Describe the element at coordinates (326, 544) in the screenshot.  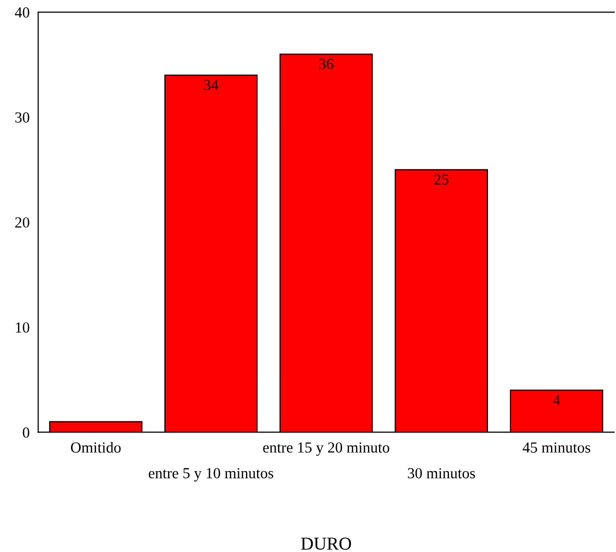
I see `x-axis-title: DURO` at that location.